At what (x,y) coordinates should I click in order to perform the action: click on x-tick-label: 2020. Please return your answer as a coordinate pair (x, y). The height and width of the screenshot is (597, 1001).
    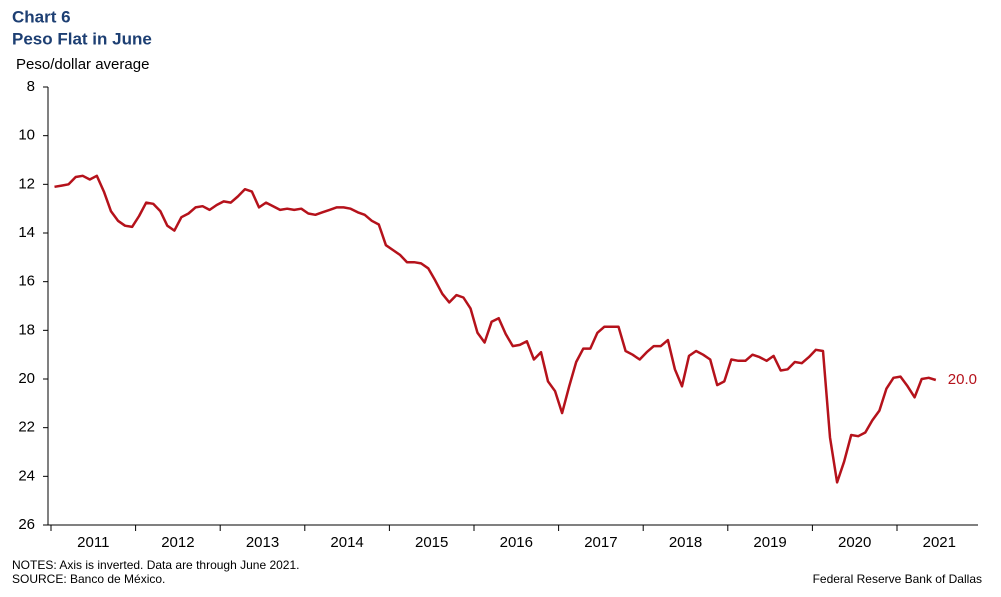
    Looking at the image, I should click on (854, 542).